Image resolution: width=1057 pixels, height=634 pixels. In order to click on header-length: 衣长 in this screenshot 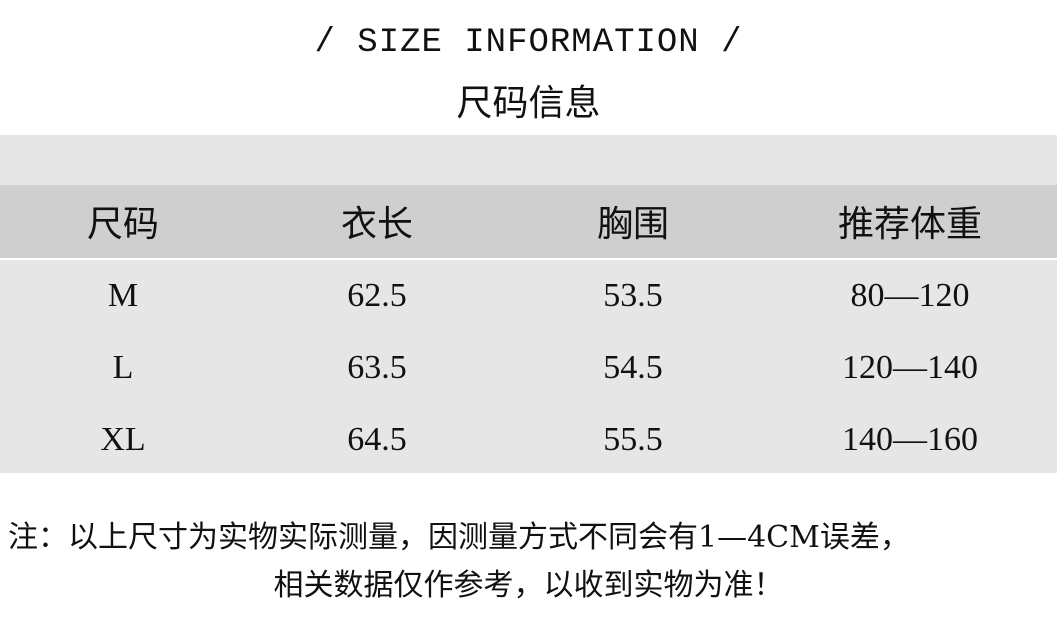, I will do `click(377, 224)`.